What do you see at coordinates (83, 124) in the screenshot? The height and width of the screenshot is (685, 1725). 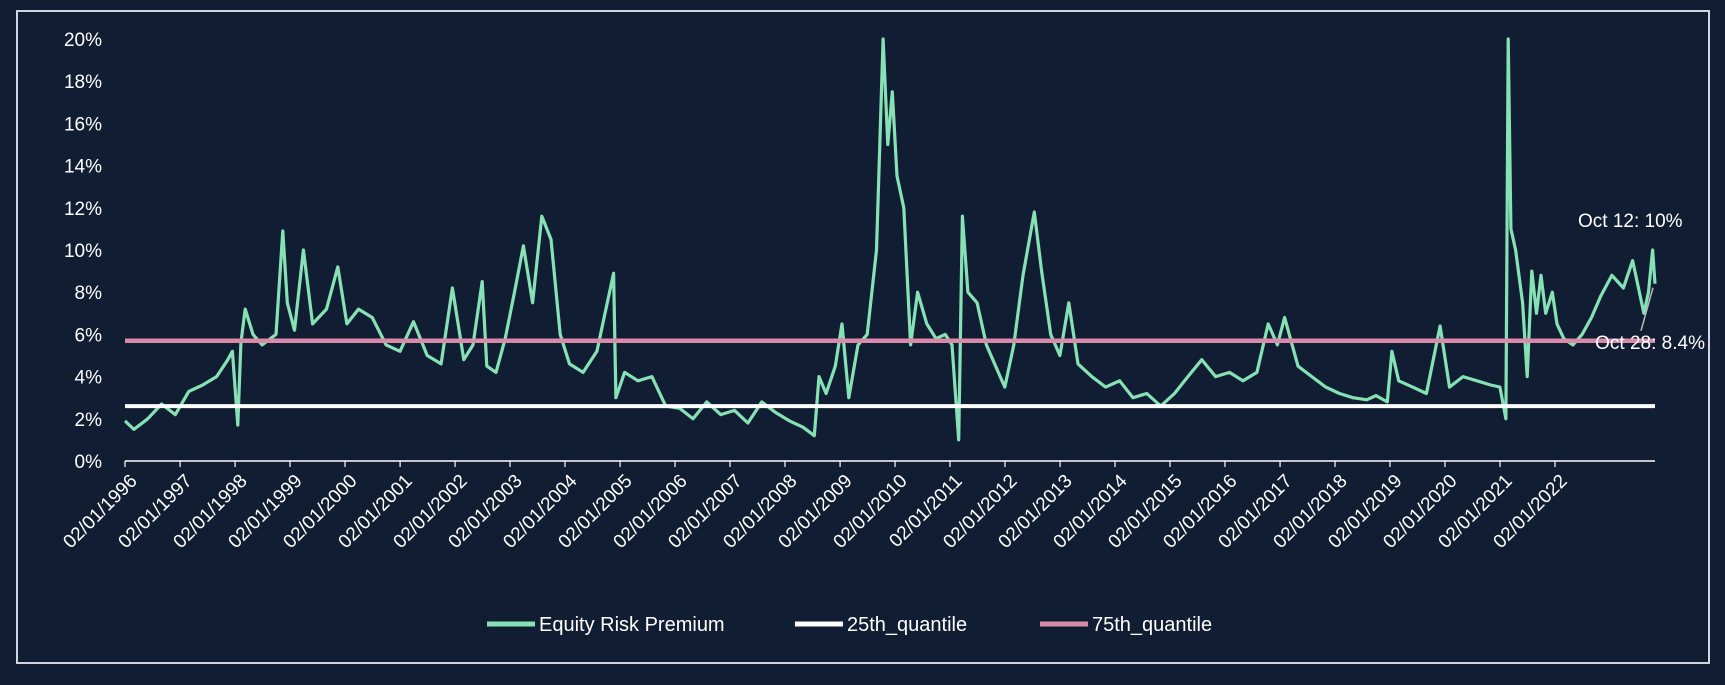 I see `y-tick-label: 16%` at bounding box center [83, 124].